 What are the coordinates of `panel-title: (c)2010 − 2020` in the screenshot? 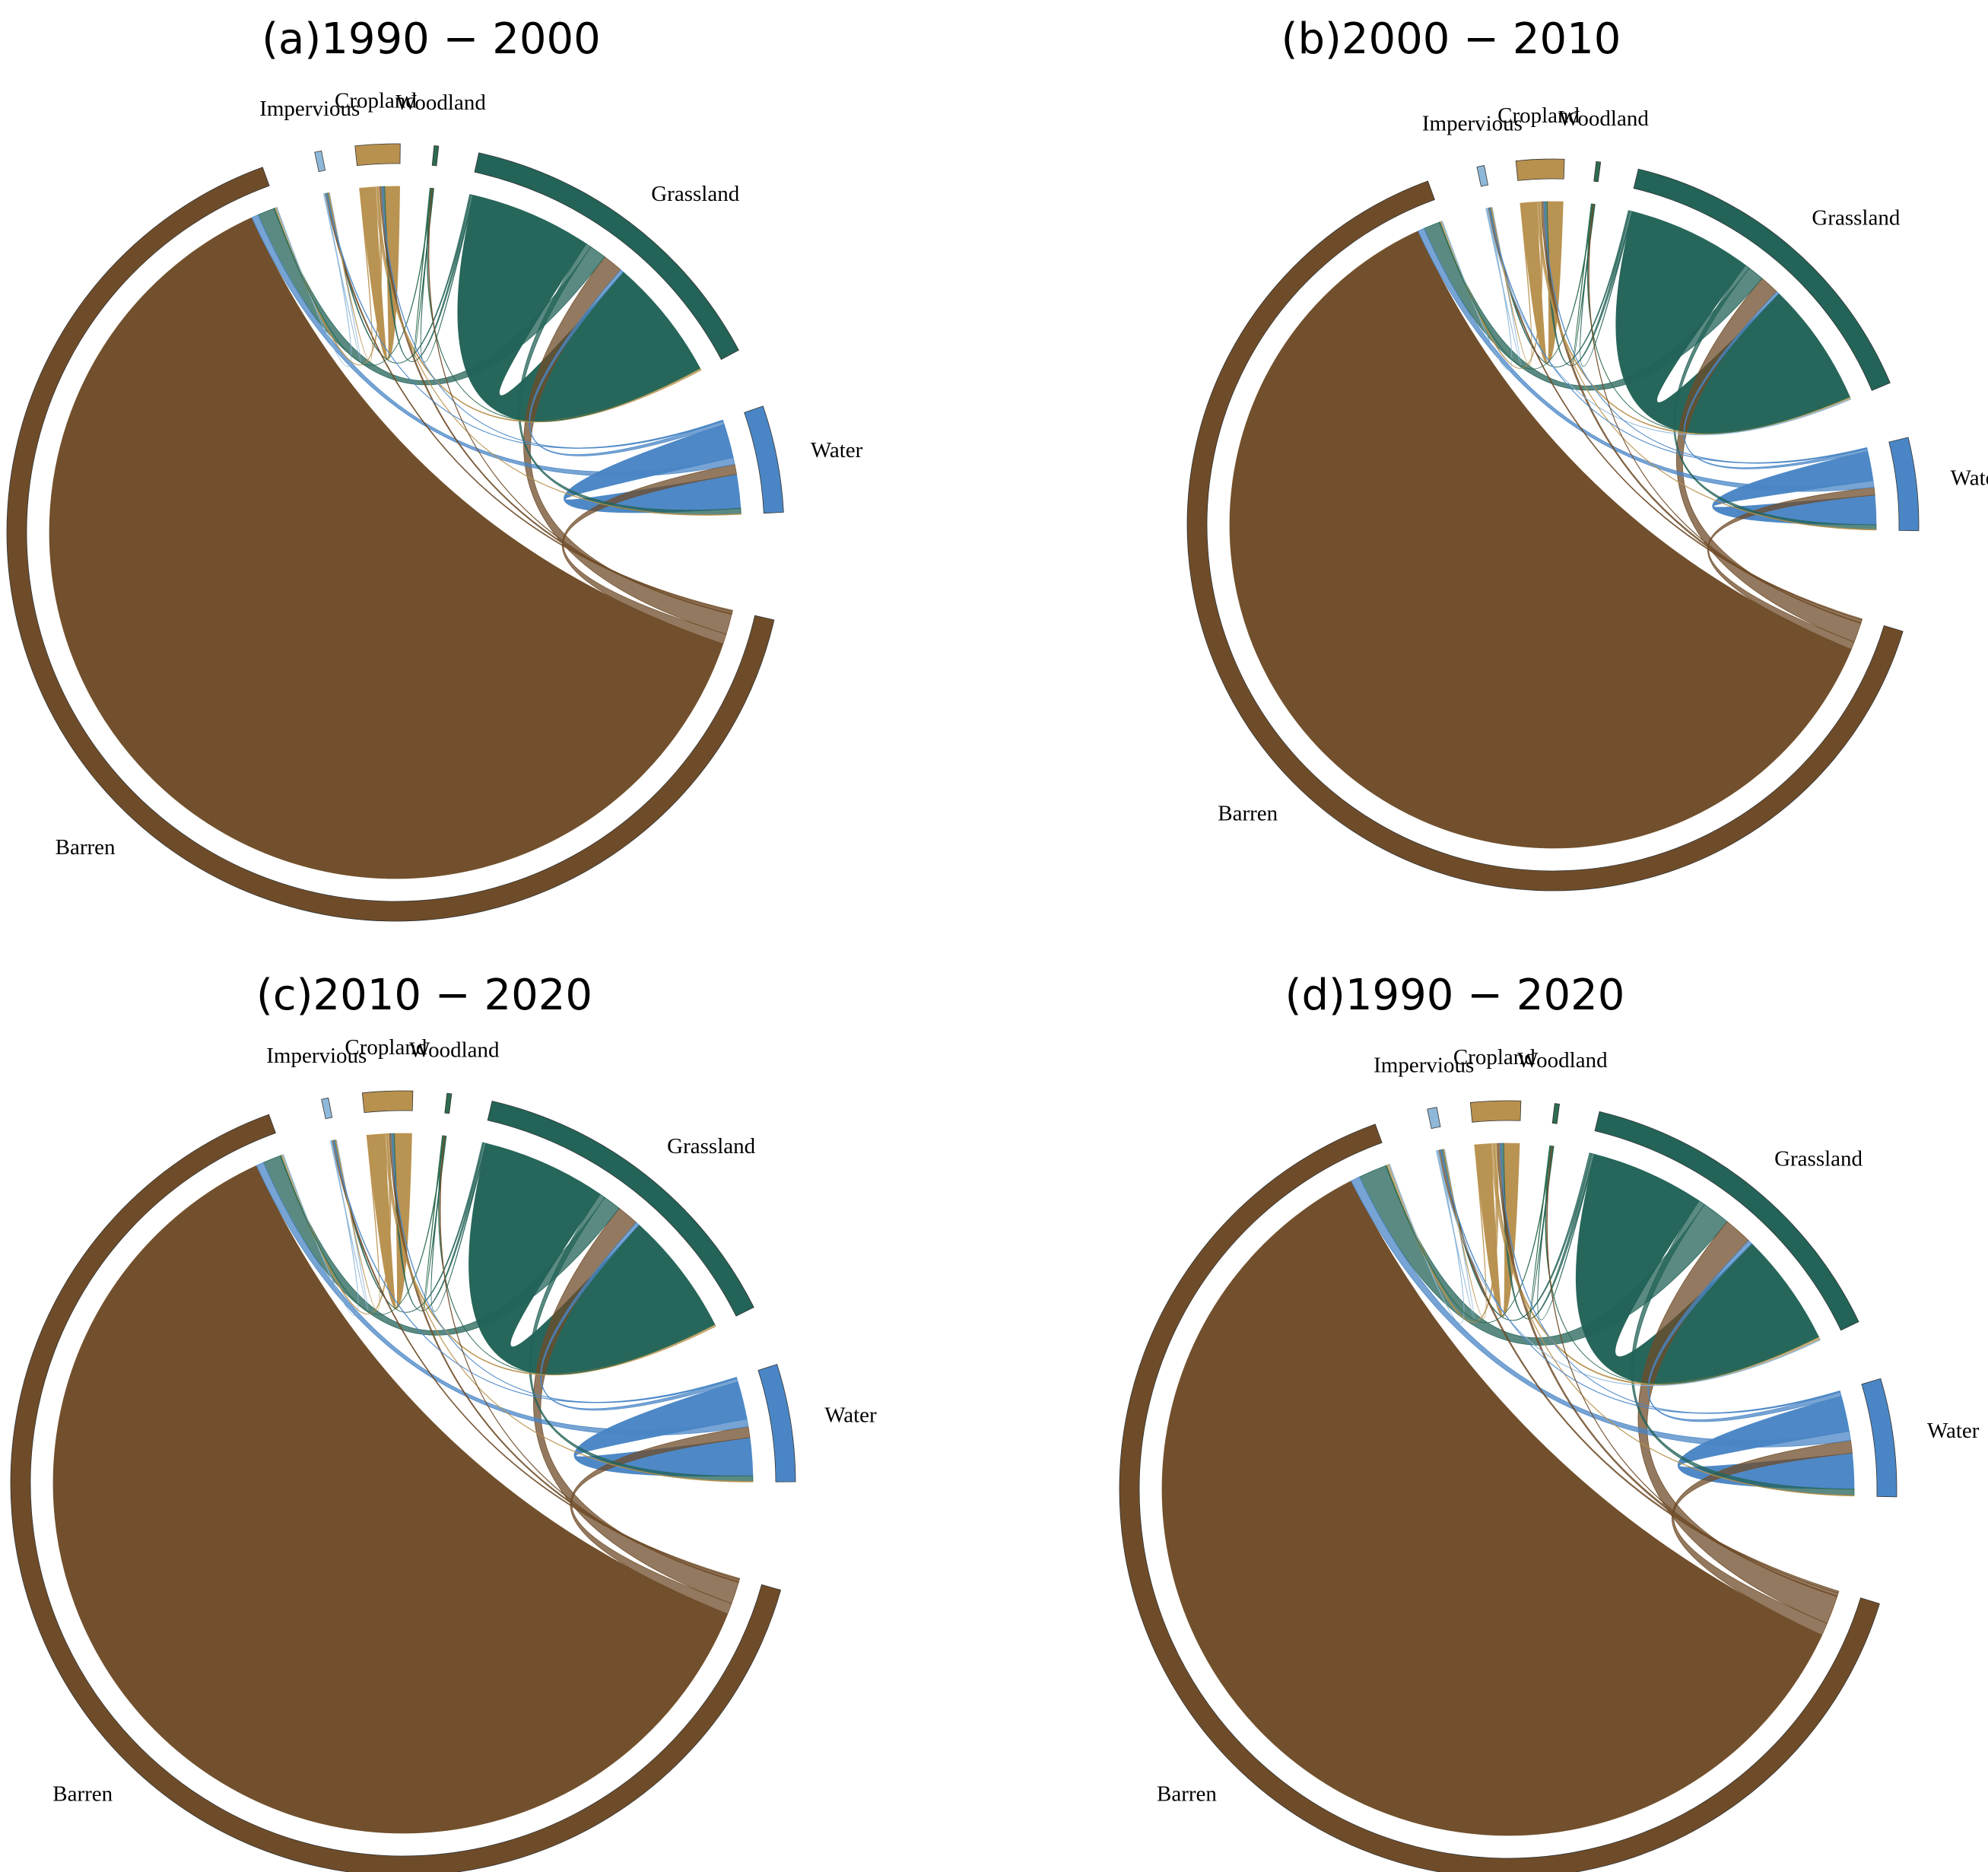 It's located at (424, 995).